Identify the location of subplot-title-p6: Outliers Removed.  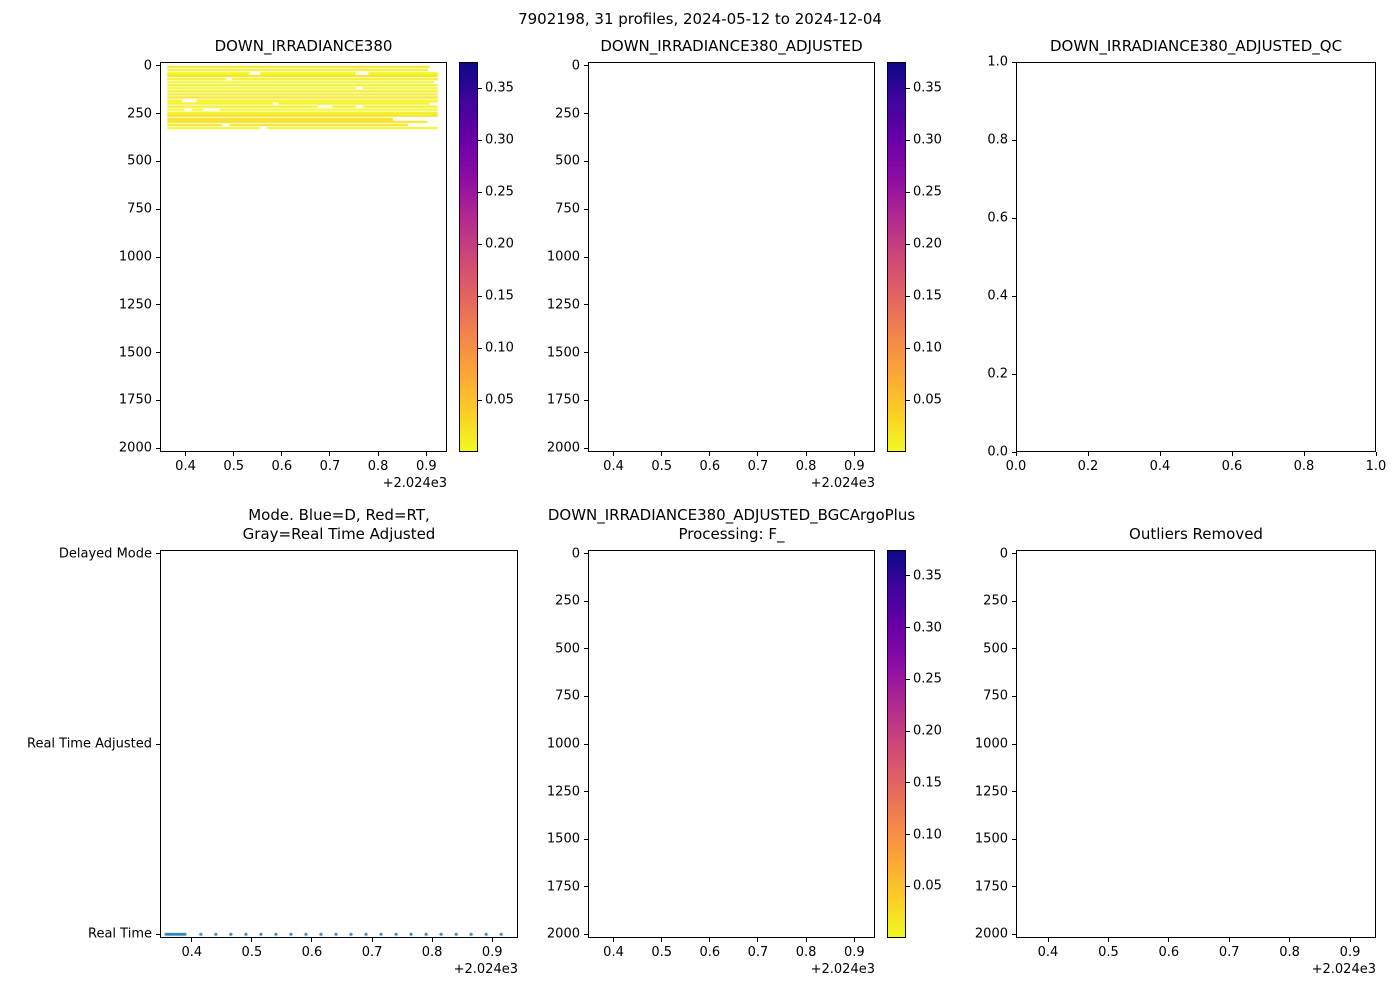
(1196, 534).